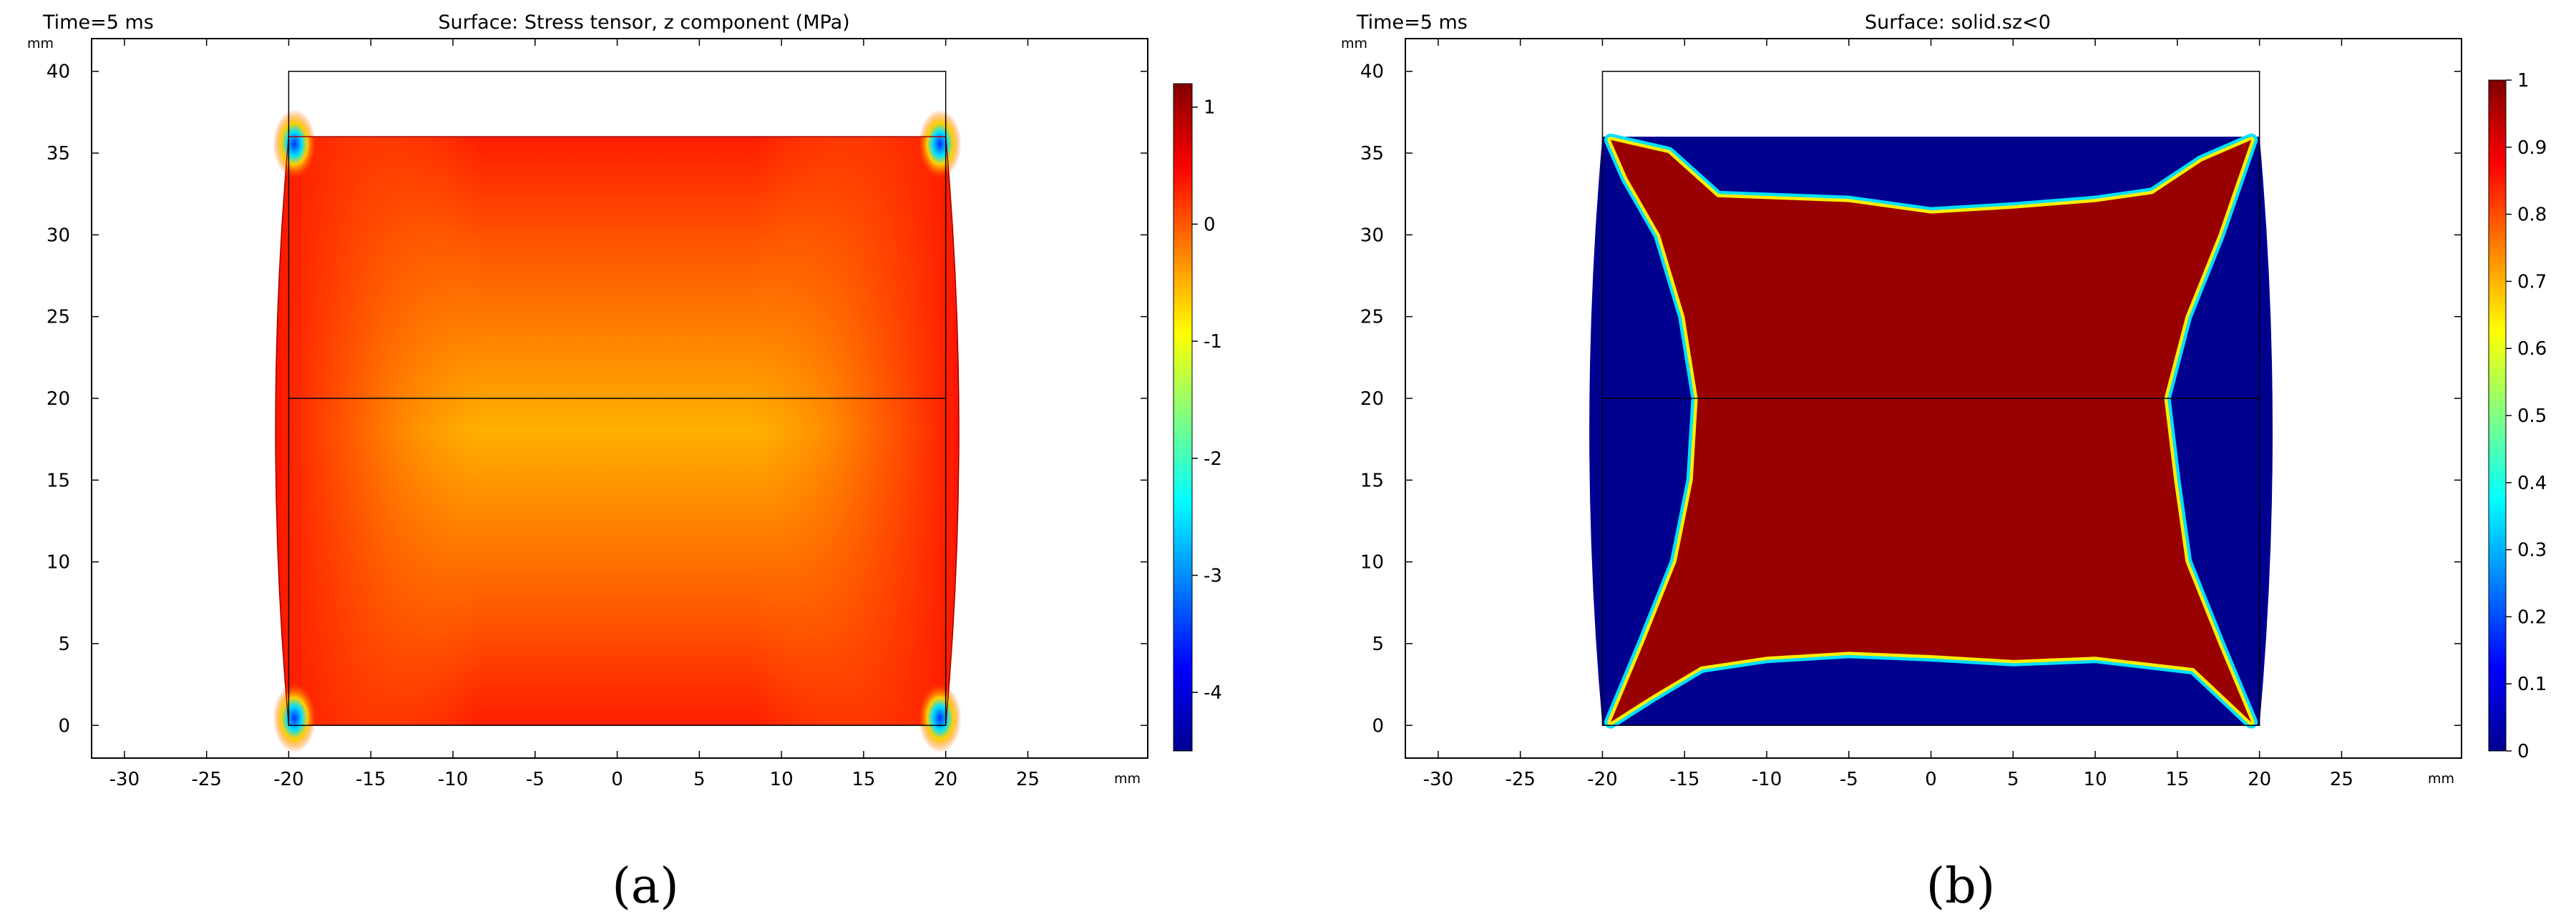 The height and width of the screenshot is (924, 2576). What do you see at coordinates (2532, 349) in the screenshot?
I see `colorbar-tick-label: 0.6` at bounding box center [2532, 349].